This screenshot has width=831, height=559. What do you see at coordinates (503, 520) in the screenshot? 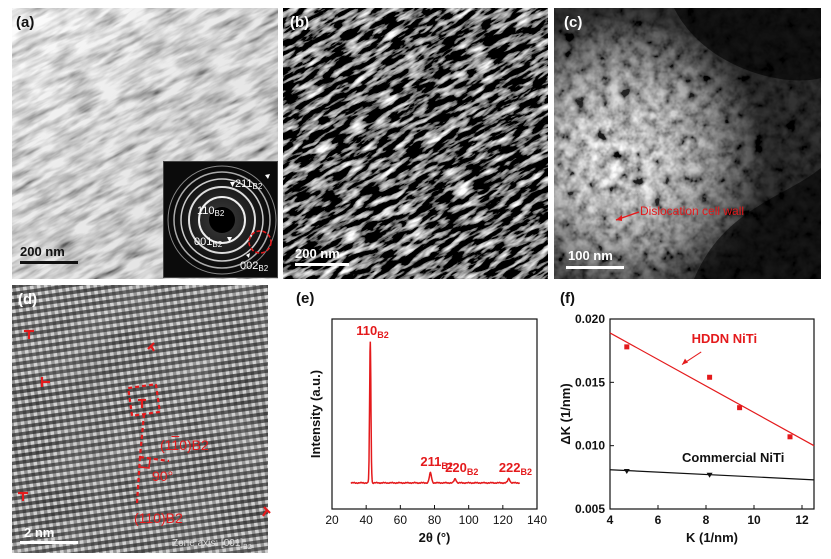
I see `x-tick-label: 120` at bounding box center [503, 520].